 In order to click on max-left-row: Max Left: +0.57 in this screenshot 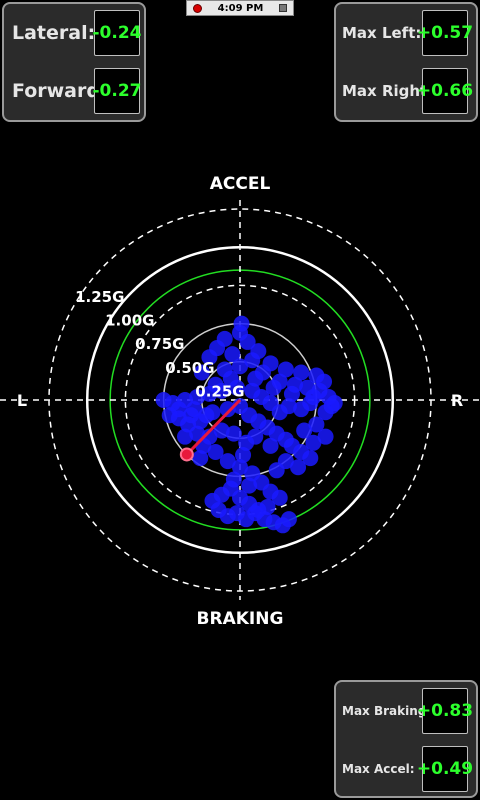, I will do `click(406, 33)`.